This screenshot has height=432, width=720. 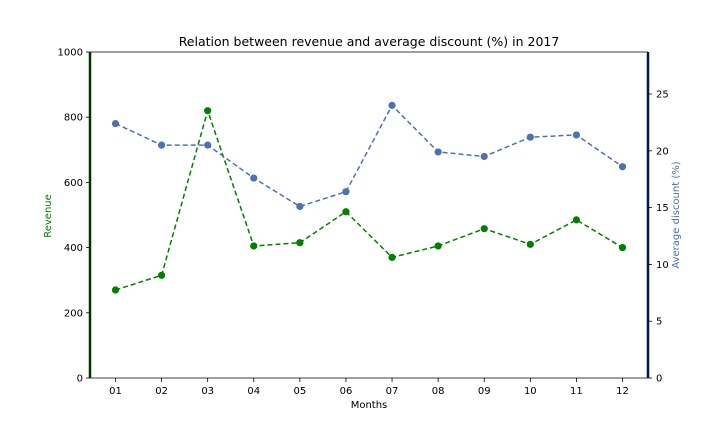 I want to click on x-axis-ticks: 01 02 03 04 05 06 07 08 09 10 11 12, so click(x=369, y=387).